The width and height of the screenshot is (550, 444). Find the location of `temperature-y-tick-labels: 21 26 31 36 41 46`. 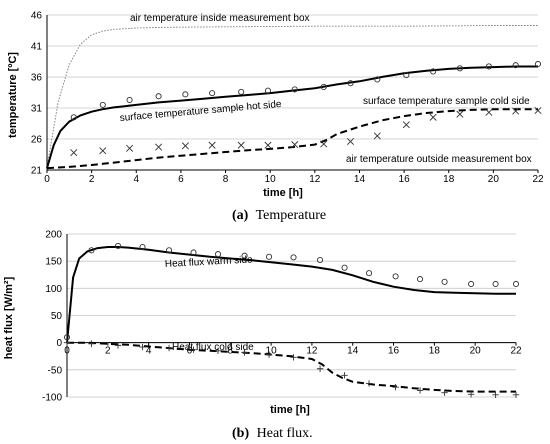

temperature-y-tick-labels: 21 26 31 36 41 46 is located at coordinates (37, 94).